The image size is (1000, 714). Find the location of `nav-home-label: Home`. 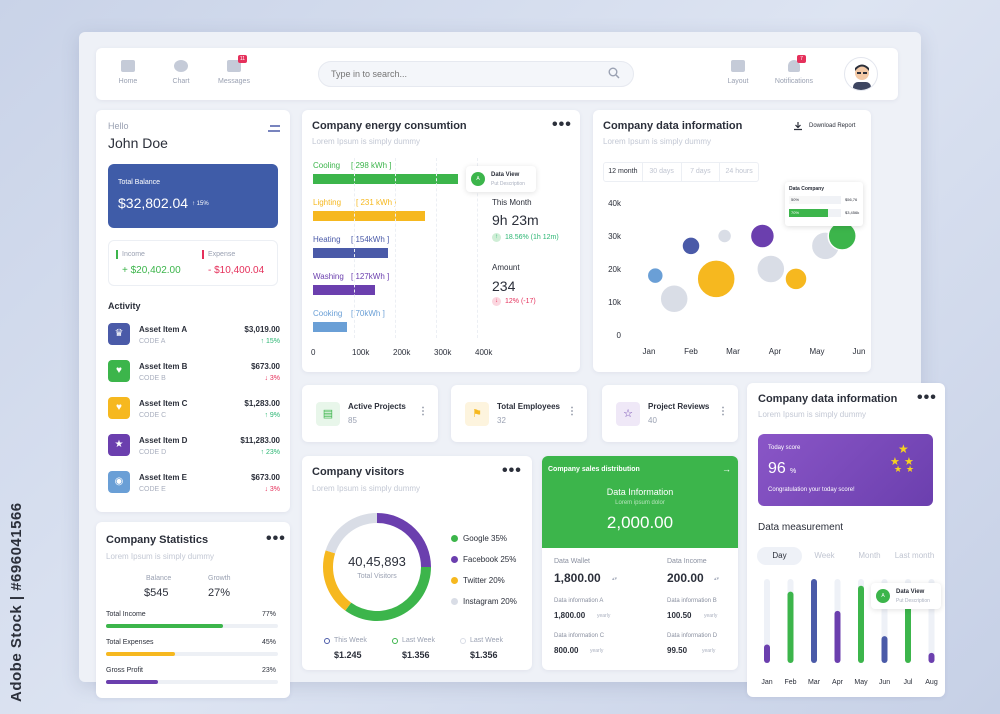

nav-home-label: Home is located at coordinates (128, 81).